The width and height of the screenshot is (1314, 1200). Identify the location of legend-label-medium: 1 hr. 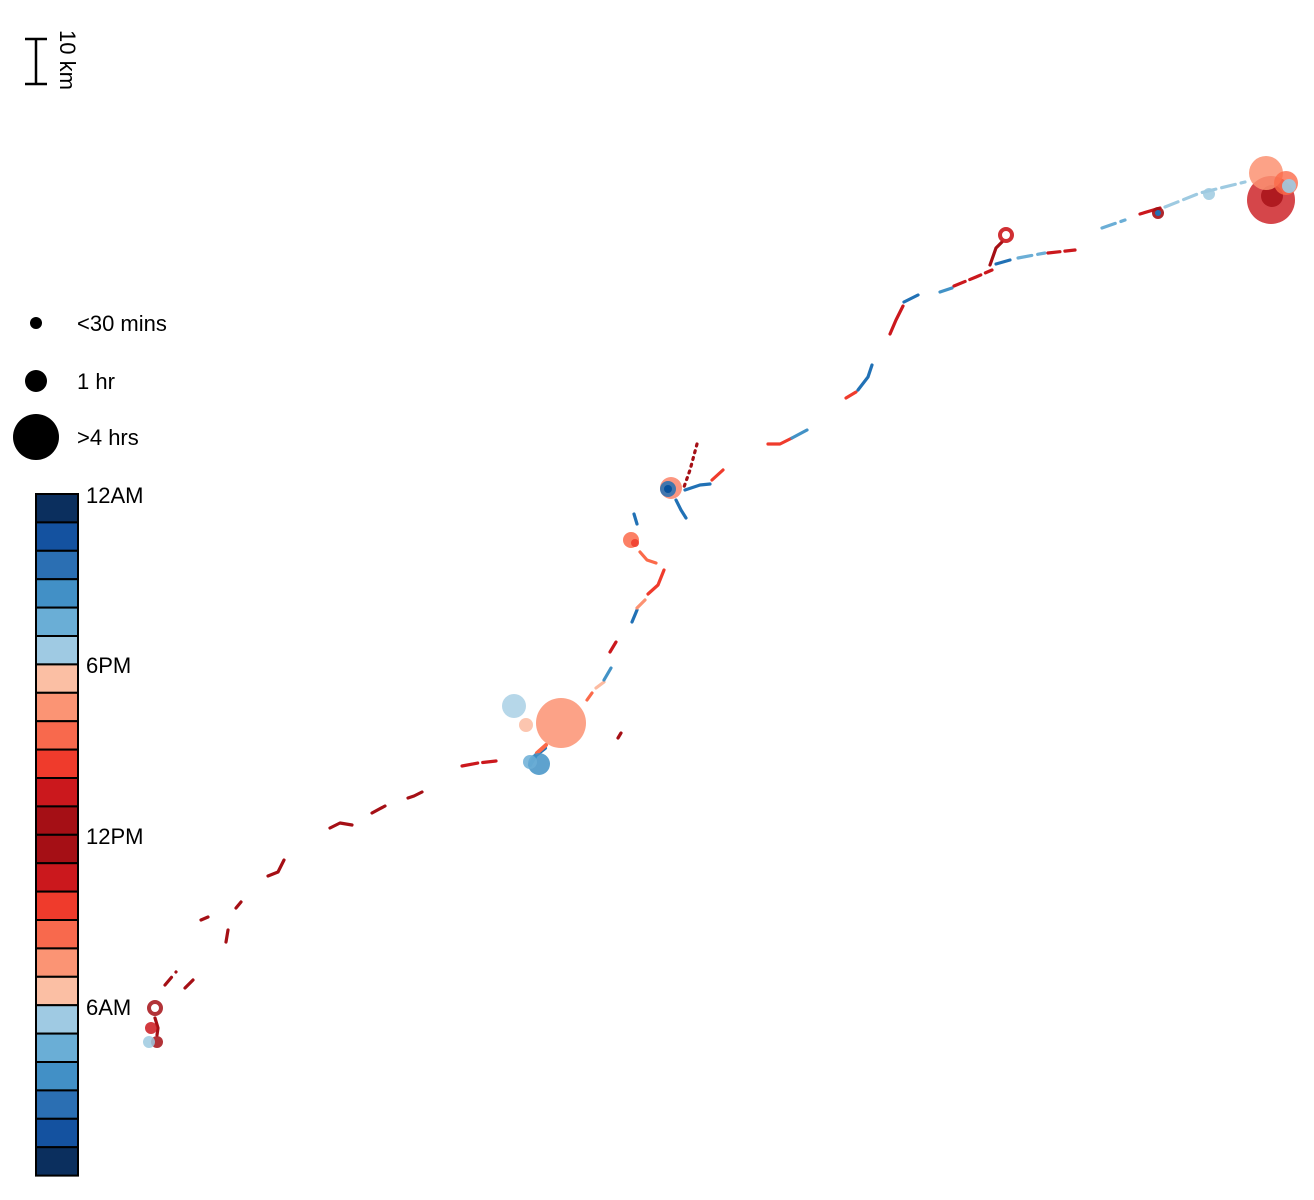
(96, 381).